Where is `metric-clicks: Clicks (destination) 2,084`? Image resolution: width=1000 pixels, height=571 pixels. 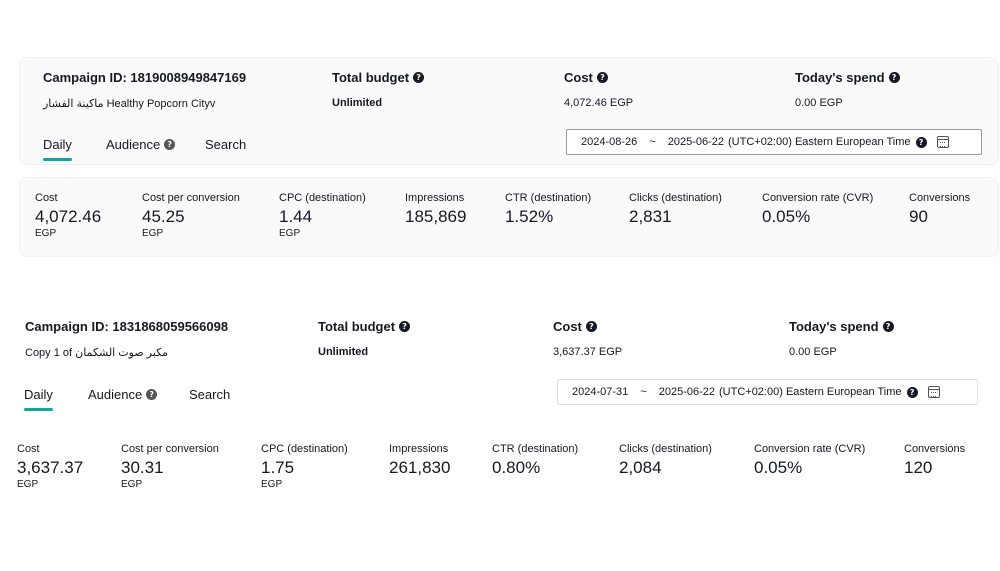 metric-clicks: Clicks (destination) 2,084 is located at coordinates (665, 461).